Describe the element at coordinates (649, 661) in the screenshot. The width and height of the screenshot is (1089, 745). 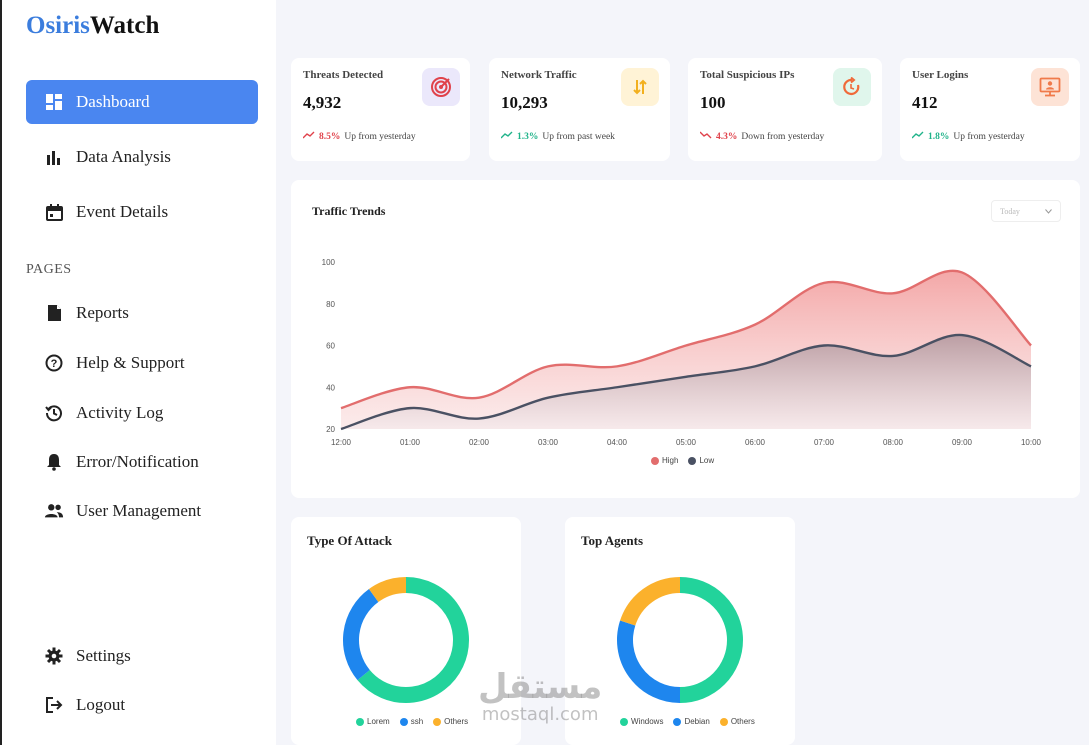
I see `donut-slice-debian` at that location.